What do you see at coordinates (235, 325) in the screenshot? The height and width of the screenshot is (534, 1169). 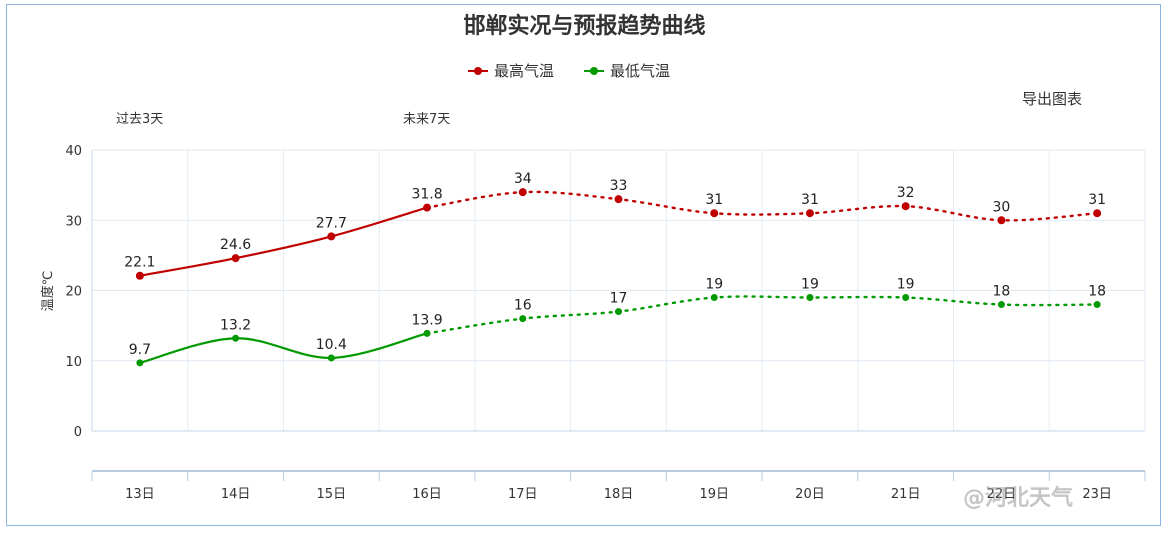 I see `data-label-min: 13.2` at bounding box center [235, 325].